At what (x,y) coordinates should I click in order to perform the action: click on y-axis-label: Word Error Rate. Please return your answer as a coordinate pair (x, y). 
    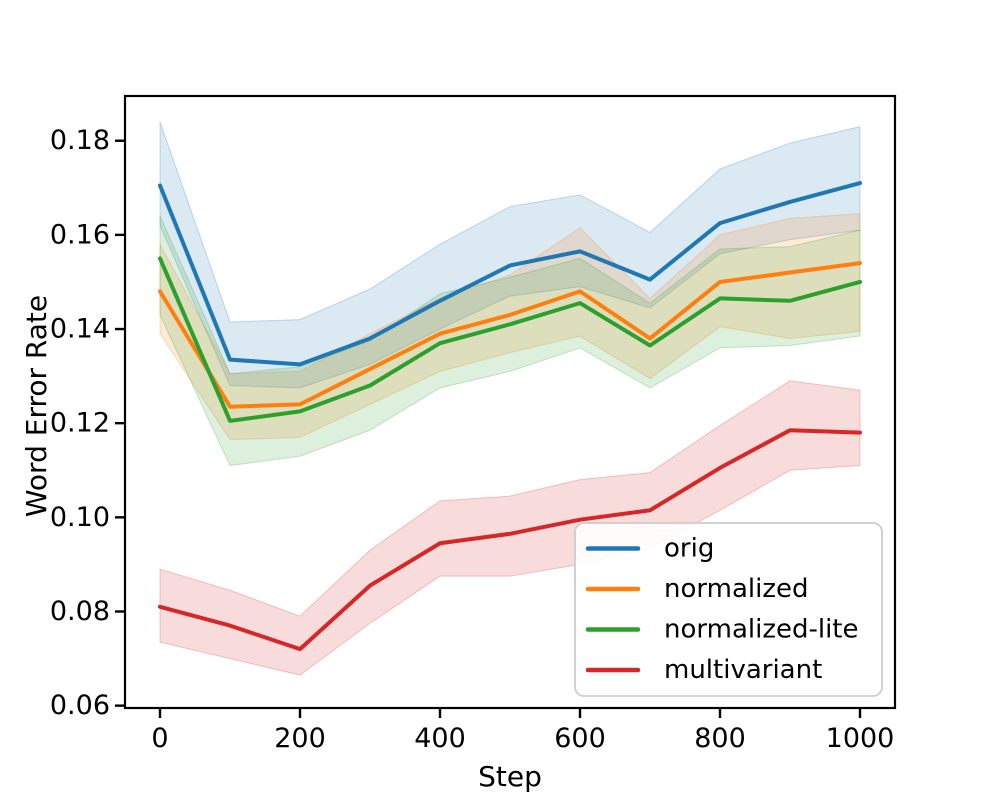
    Looking at the image, I should click on (36, 406).